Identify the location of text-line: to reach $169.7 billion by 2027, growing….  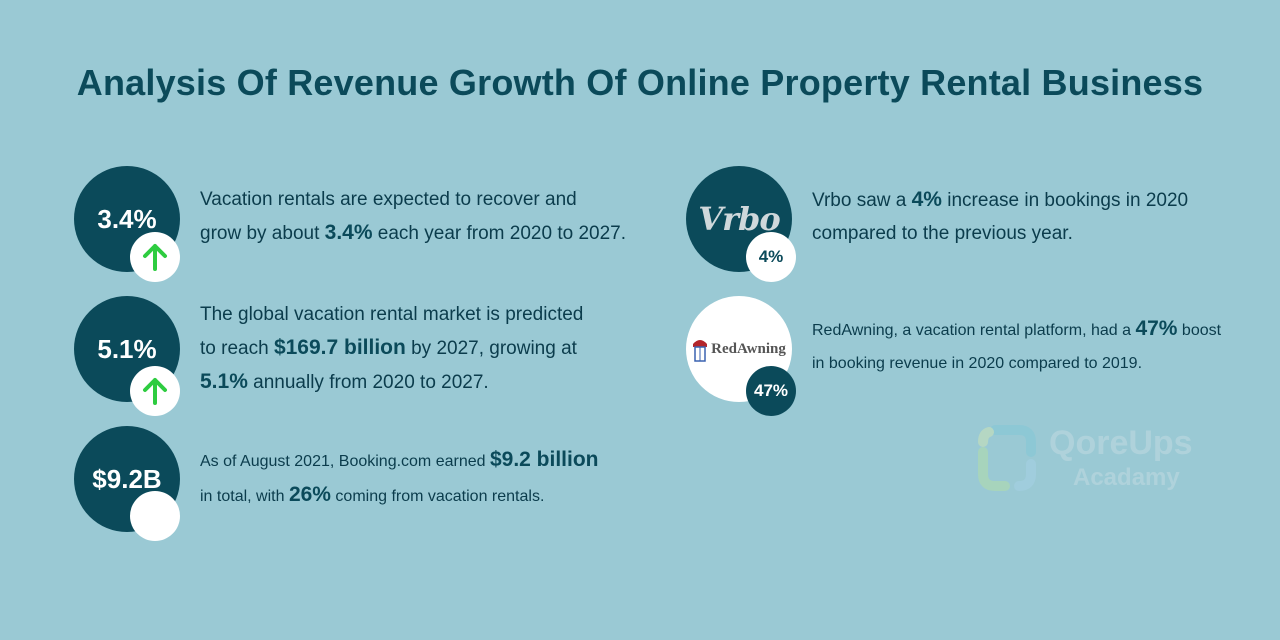
(388, 347).